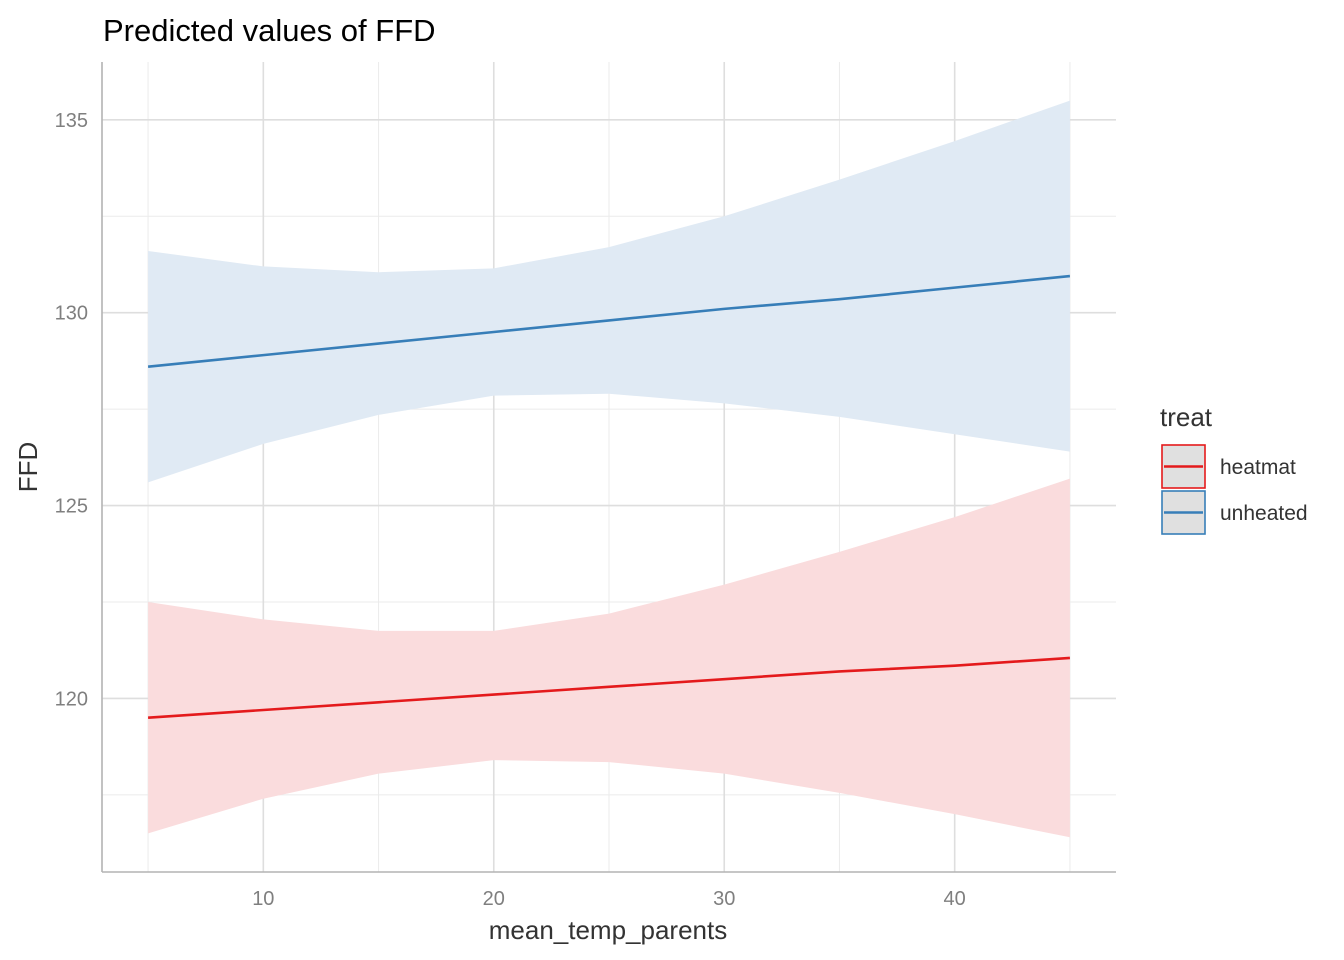 The width and height of the screenshot is (1344, 960). I want to click on line-heatmat, so click(609, 688).